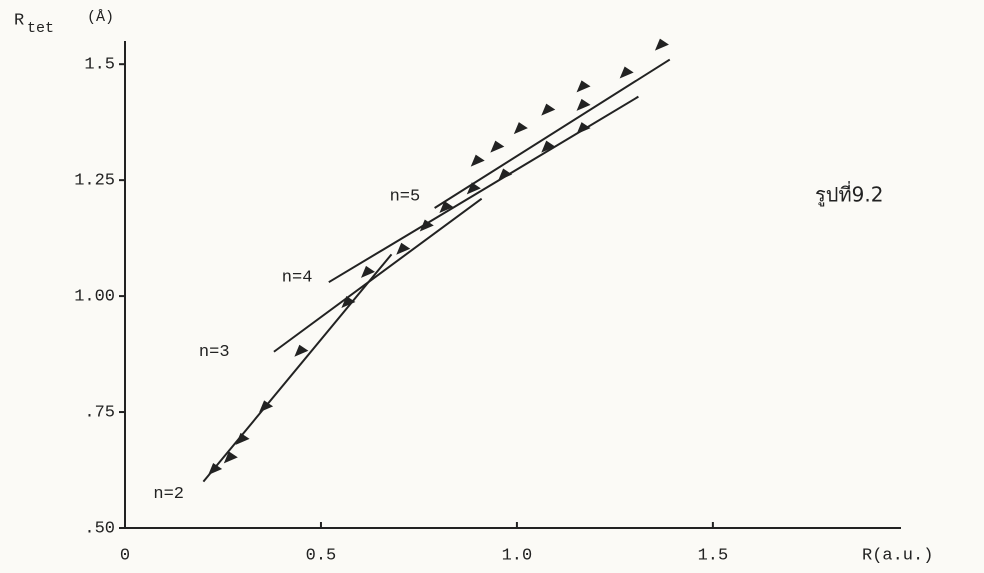 Image resolution: width=984 pixels, height=573 pixels. I want to click on y-tick-label: 1.00, so click(94, 297).